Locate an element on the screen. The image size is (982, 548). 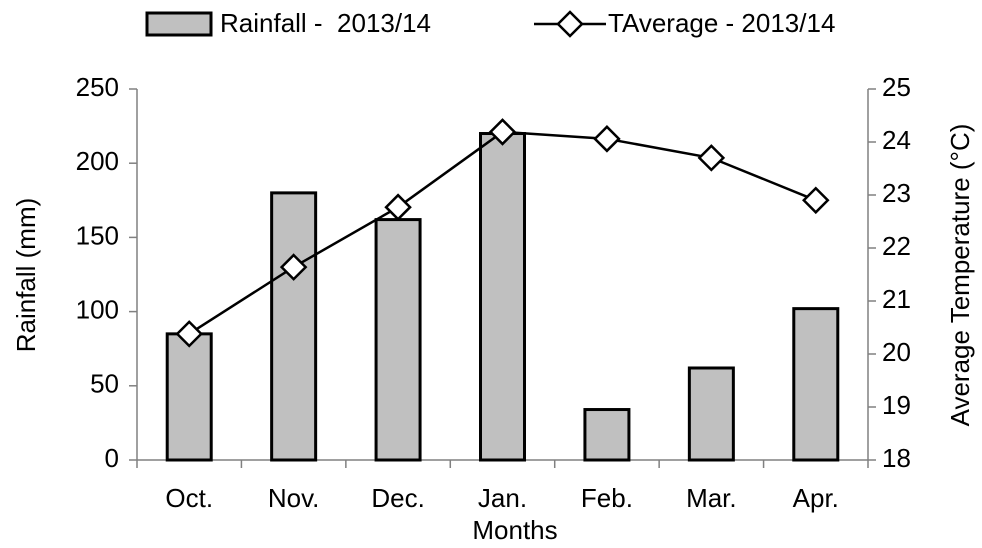
y-tick-label: 150 is located at coordinates (97, 235).